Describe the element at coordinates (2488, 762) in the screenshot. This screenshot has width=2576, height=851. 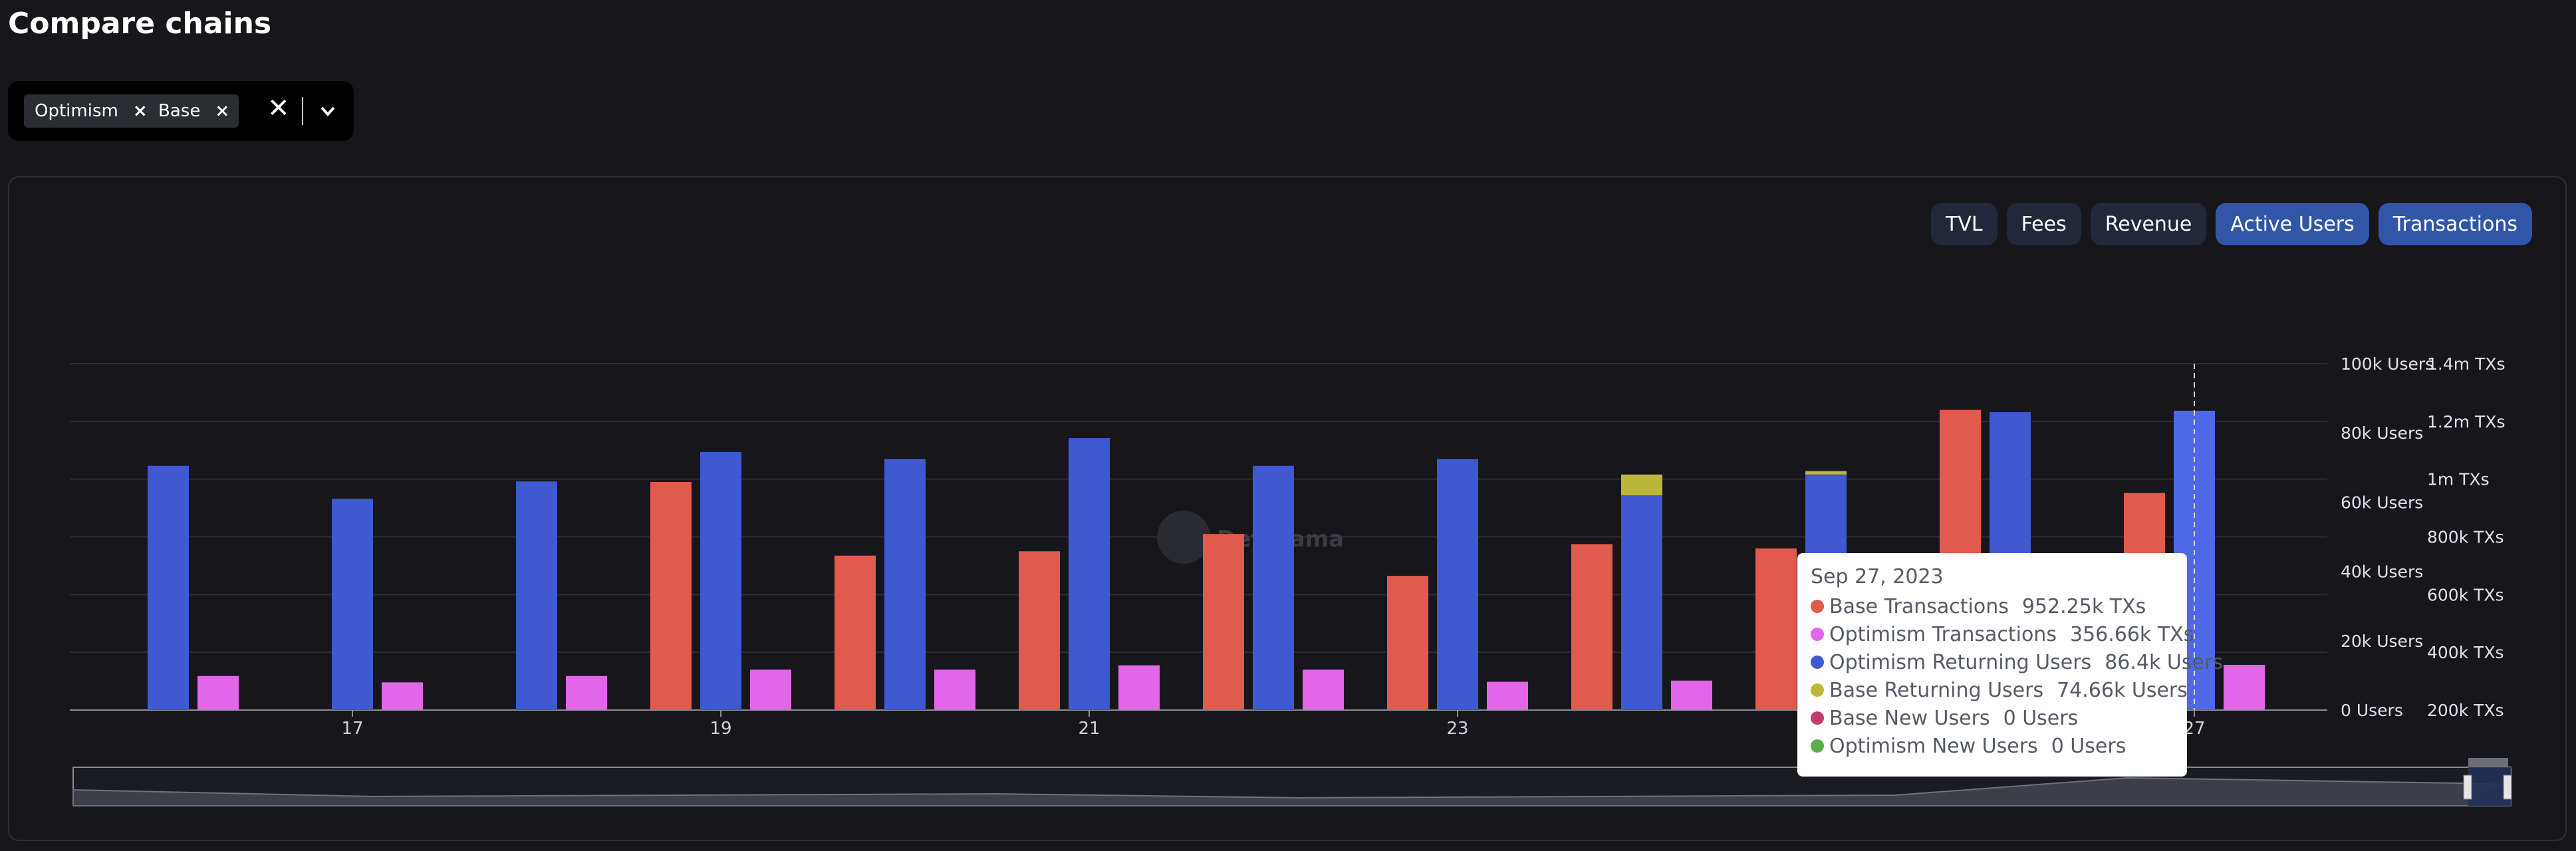
I see `zoom-drag-handle` at that location.